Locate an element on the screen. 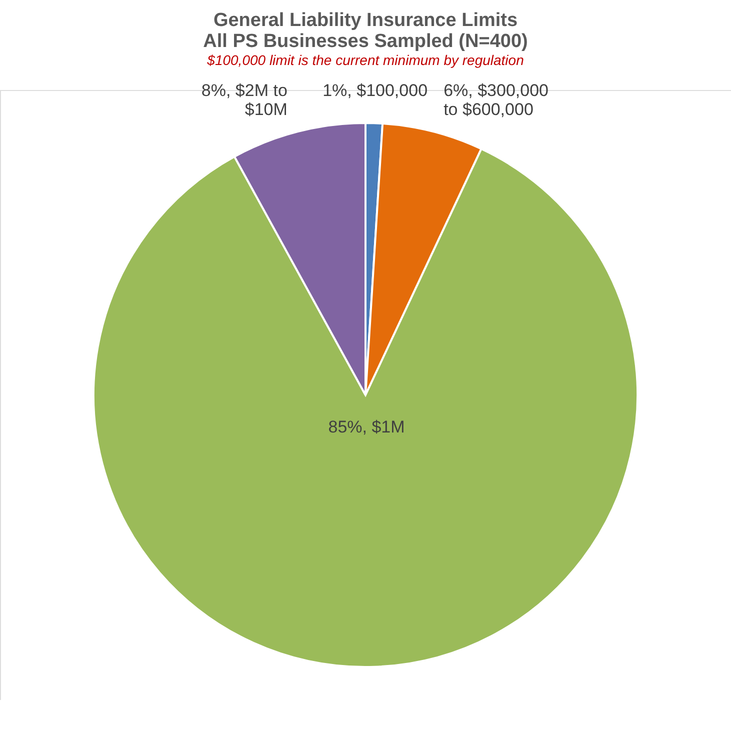 This screenshot has height=742, width=731. slice-label: 6%, $300,000 to $600,000 is located at coordinates (496, 99).